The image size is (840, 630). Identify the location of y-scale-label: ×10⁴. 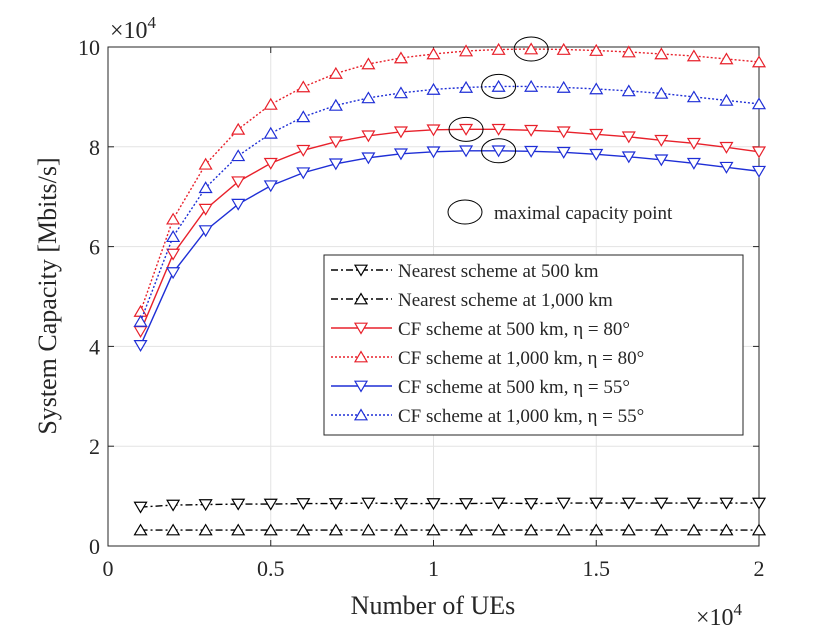
(133, 28).